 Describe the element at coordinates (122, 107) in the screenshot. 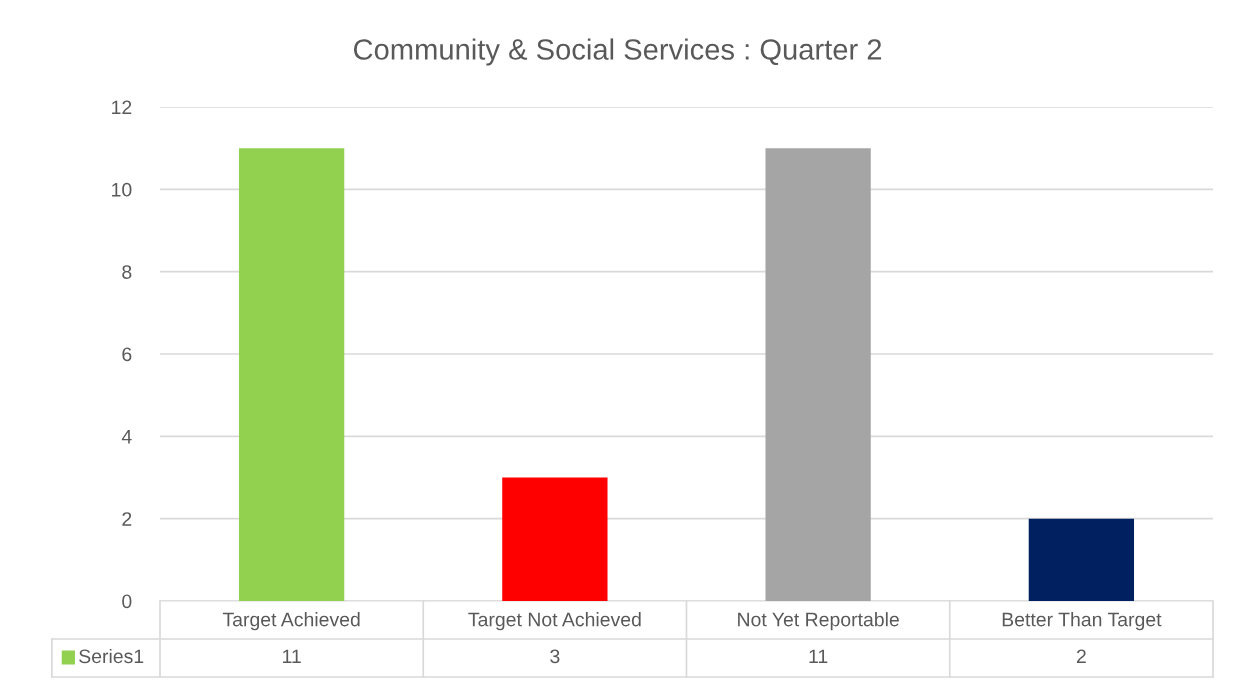

I see `y-tick-label: 12` at that location.